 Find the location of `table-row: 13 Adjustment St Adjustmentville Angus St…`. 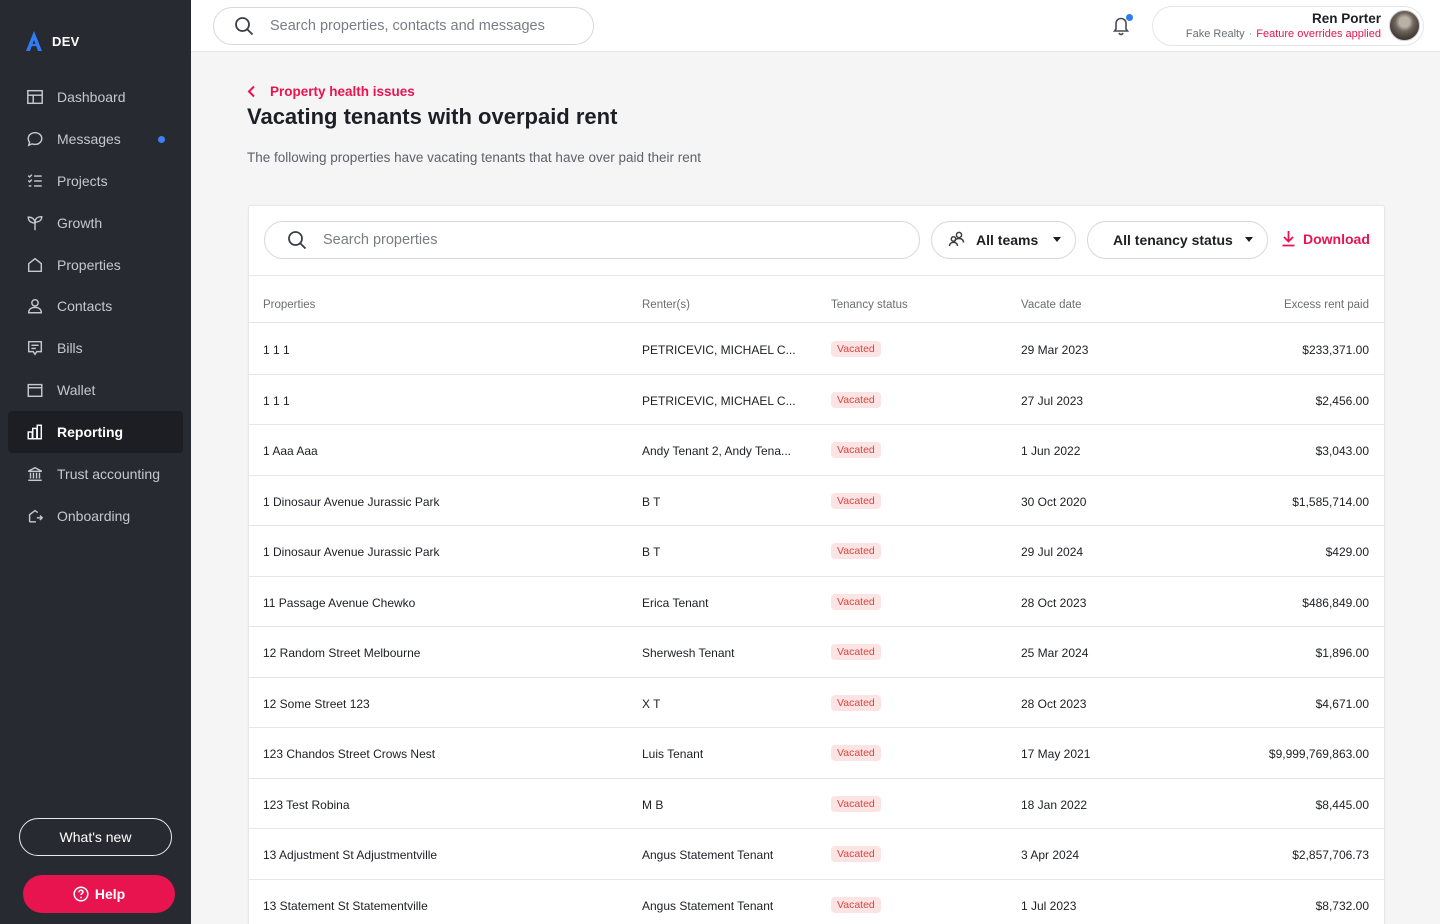

table-row: 13 Adjustment St Adjustmentville Angus St… is located at coordinates (816, 854).